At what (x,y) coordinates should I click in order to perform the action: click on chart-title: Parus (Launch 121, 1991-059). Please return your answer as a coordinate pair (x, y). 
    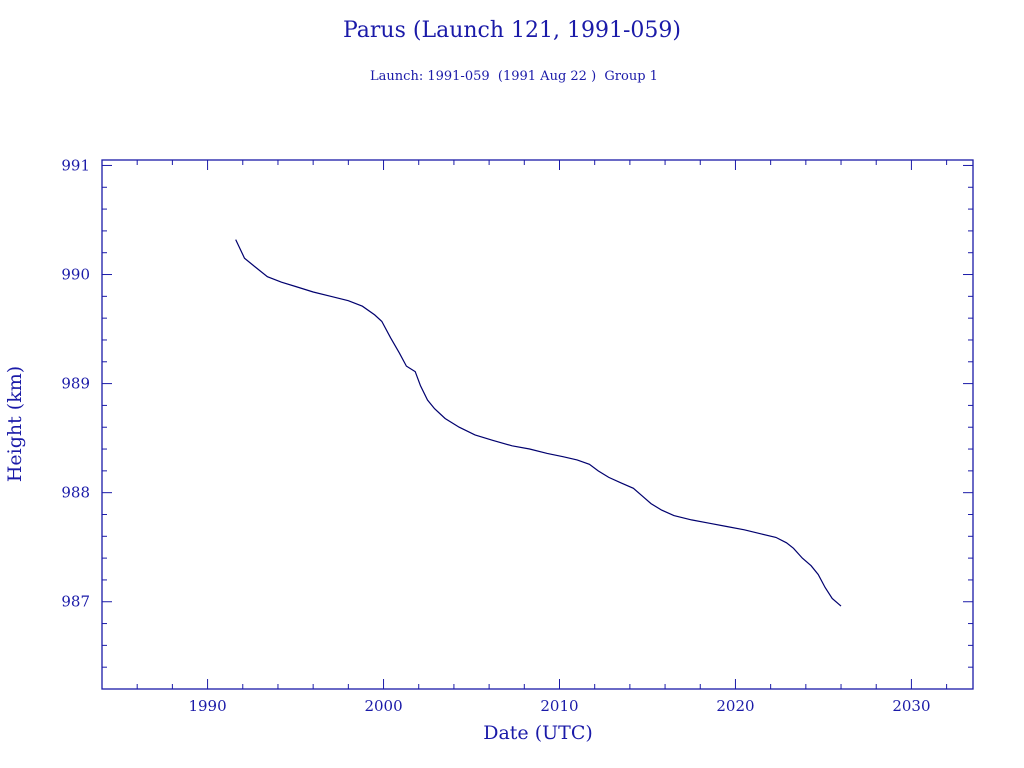
    Looking at the image, I should click on (512, 30).